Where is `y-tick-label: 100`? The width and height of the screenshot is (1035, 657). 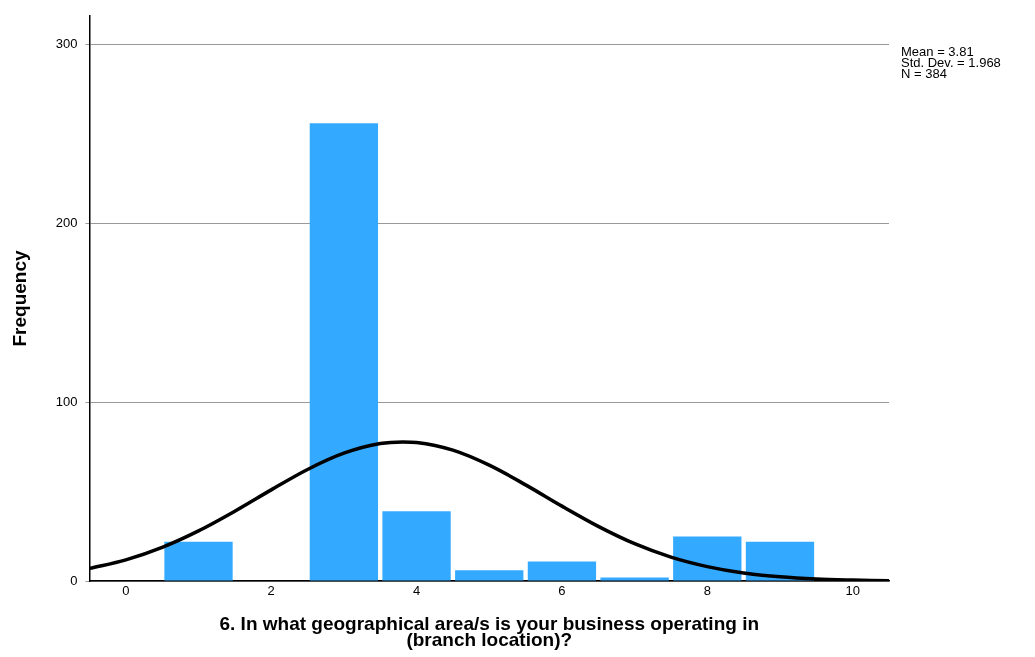 y-tick-label: 100 is located at coordinates (66, 401).